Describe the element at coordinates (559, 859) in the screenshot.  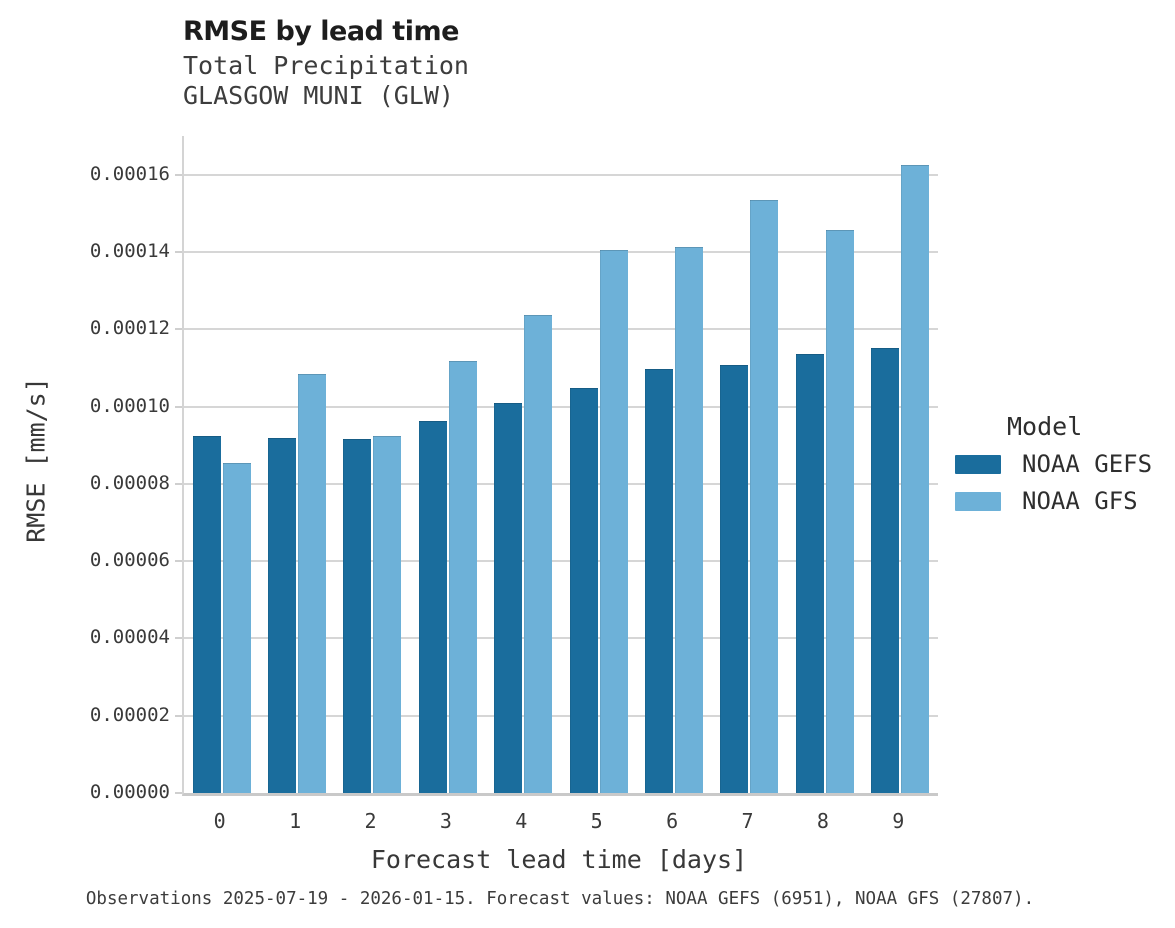
I see `x-axis-title: Forecast lead time [days]` at that location.